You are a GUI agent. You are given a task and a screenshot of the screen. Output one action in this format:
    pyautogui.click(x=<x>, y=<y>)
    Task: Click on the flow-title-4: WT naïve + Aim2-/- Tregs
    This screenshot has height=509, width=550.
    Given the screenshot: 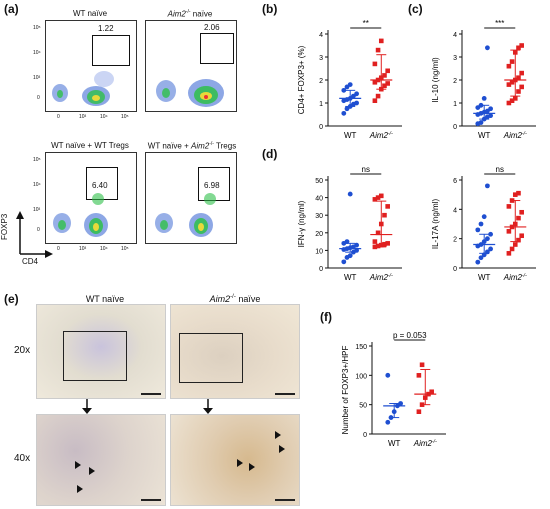 What is the action you would take?
    pyautogui.click(x=192, y=146)
    